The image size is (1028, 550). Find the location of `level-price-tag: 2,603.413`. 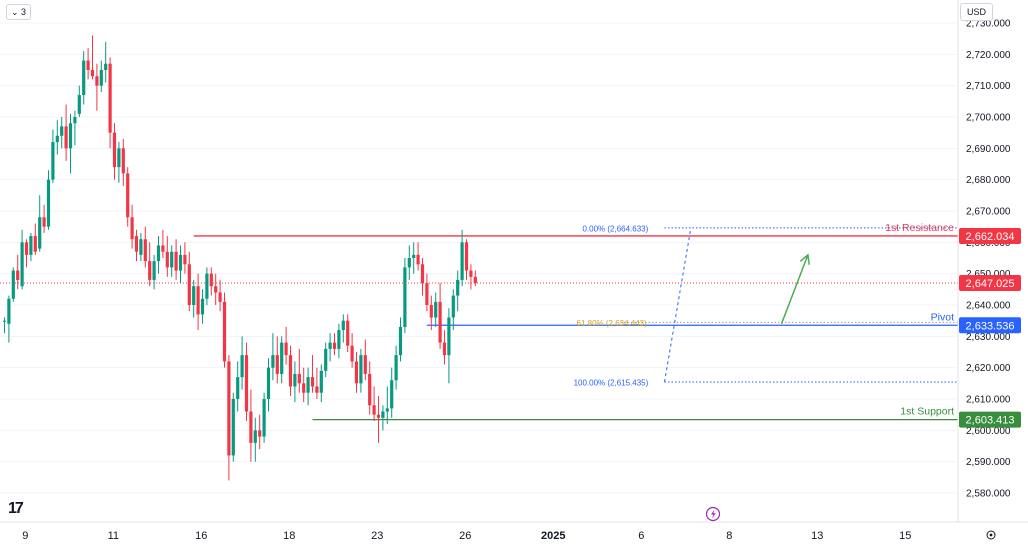

level-price-tag: 2,603.413 is located at coordinates (990, 419).